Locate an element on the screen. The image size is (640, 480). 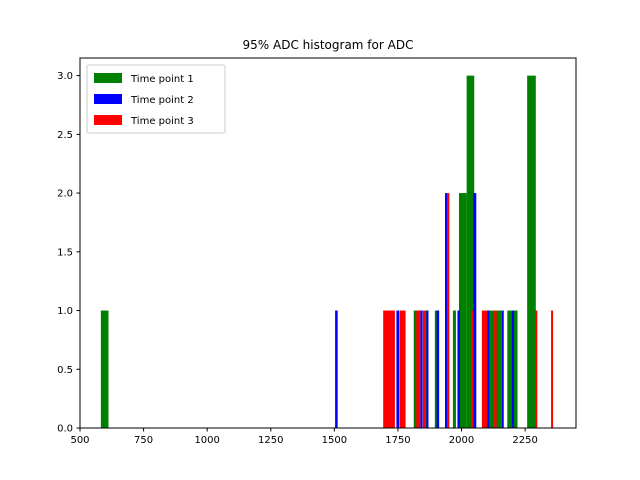
chart-title: 95% ADC histogram for ADC is located at coordinates (328, 45).